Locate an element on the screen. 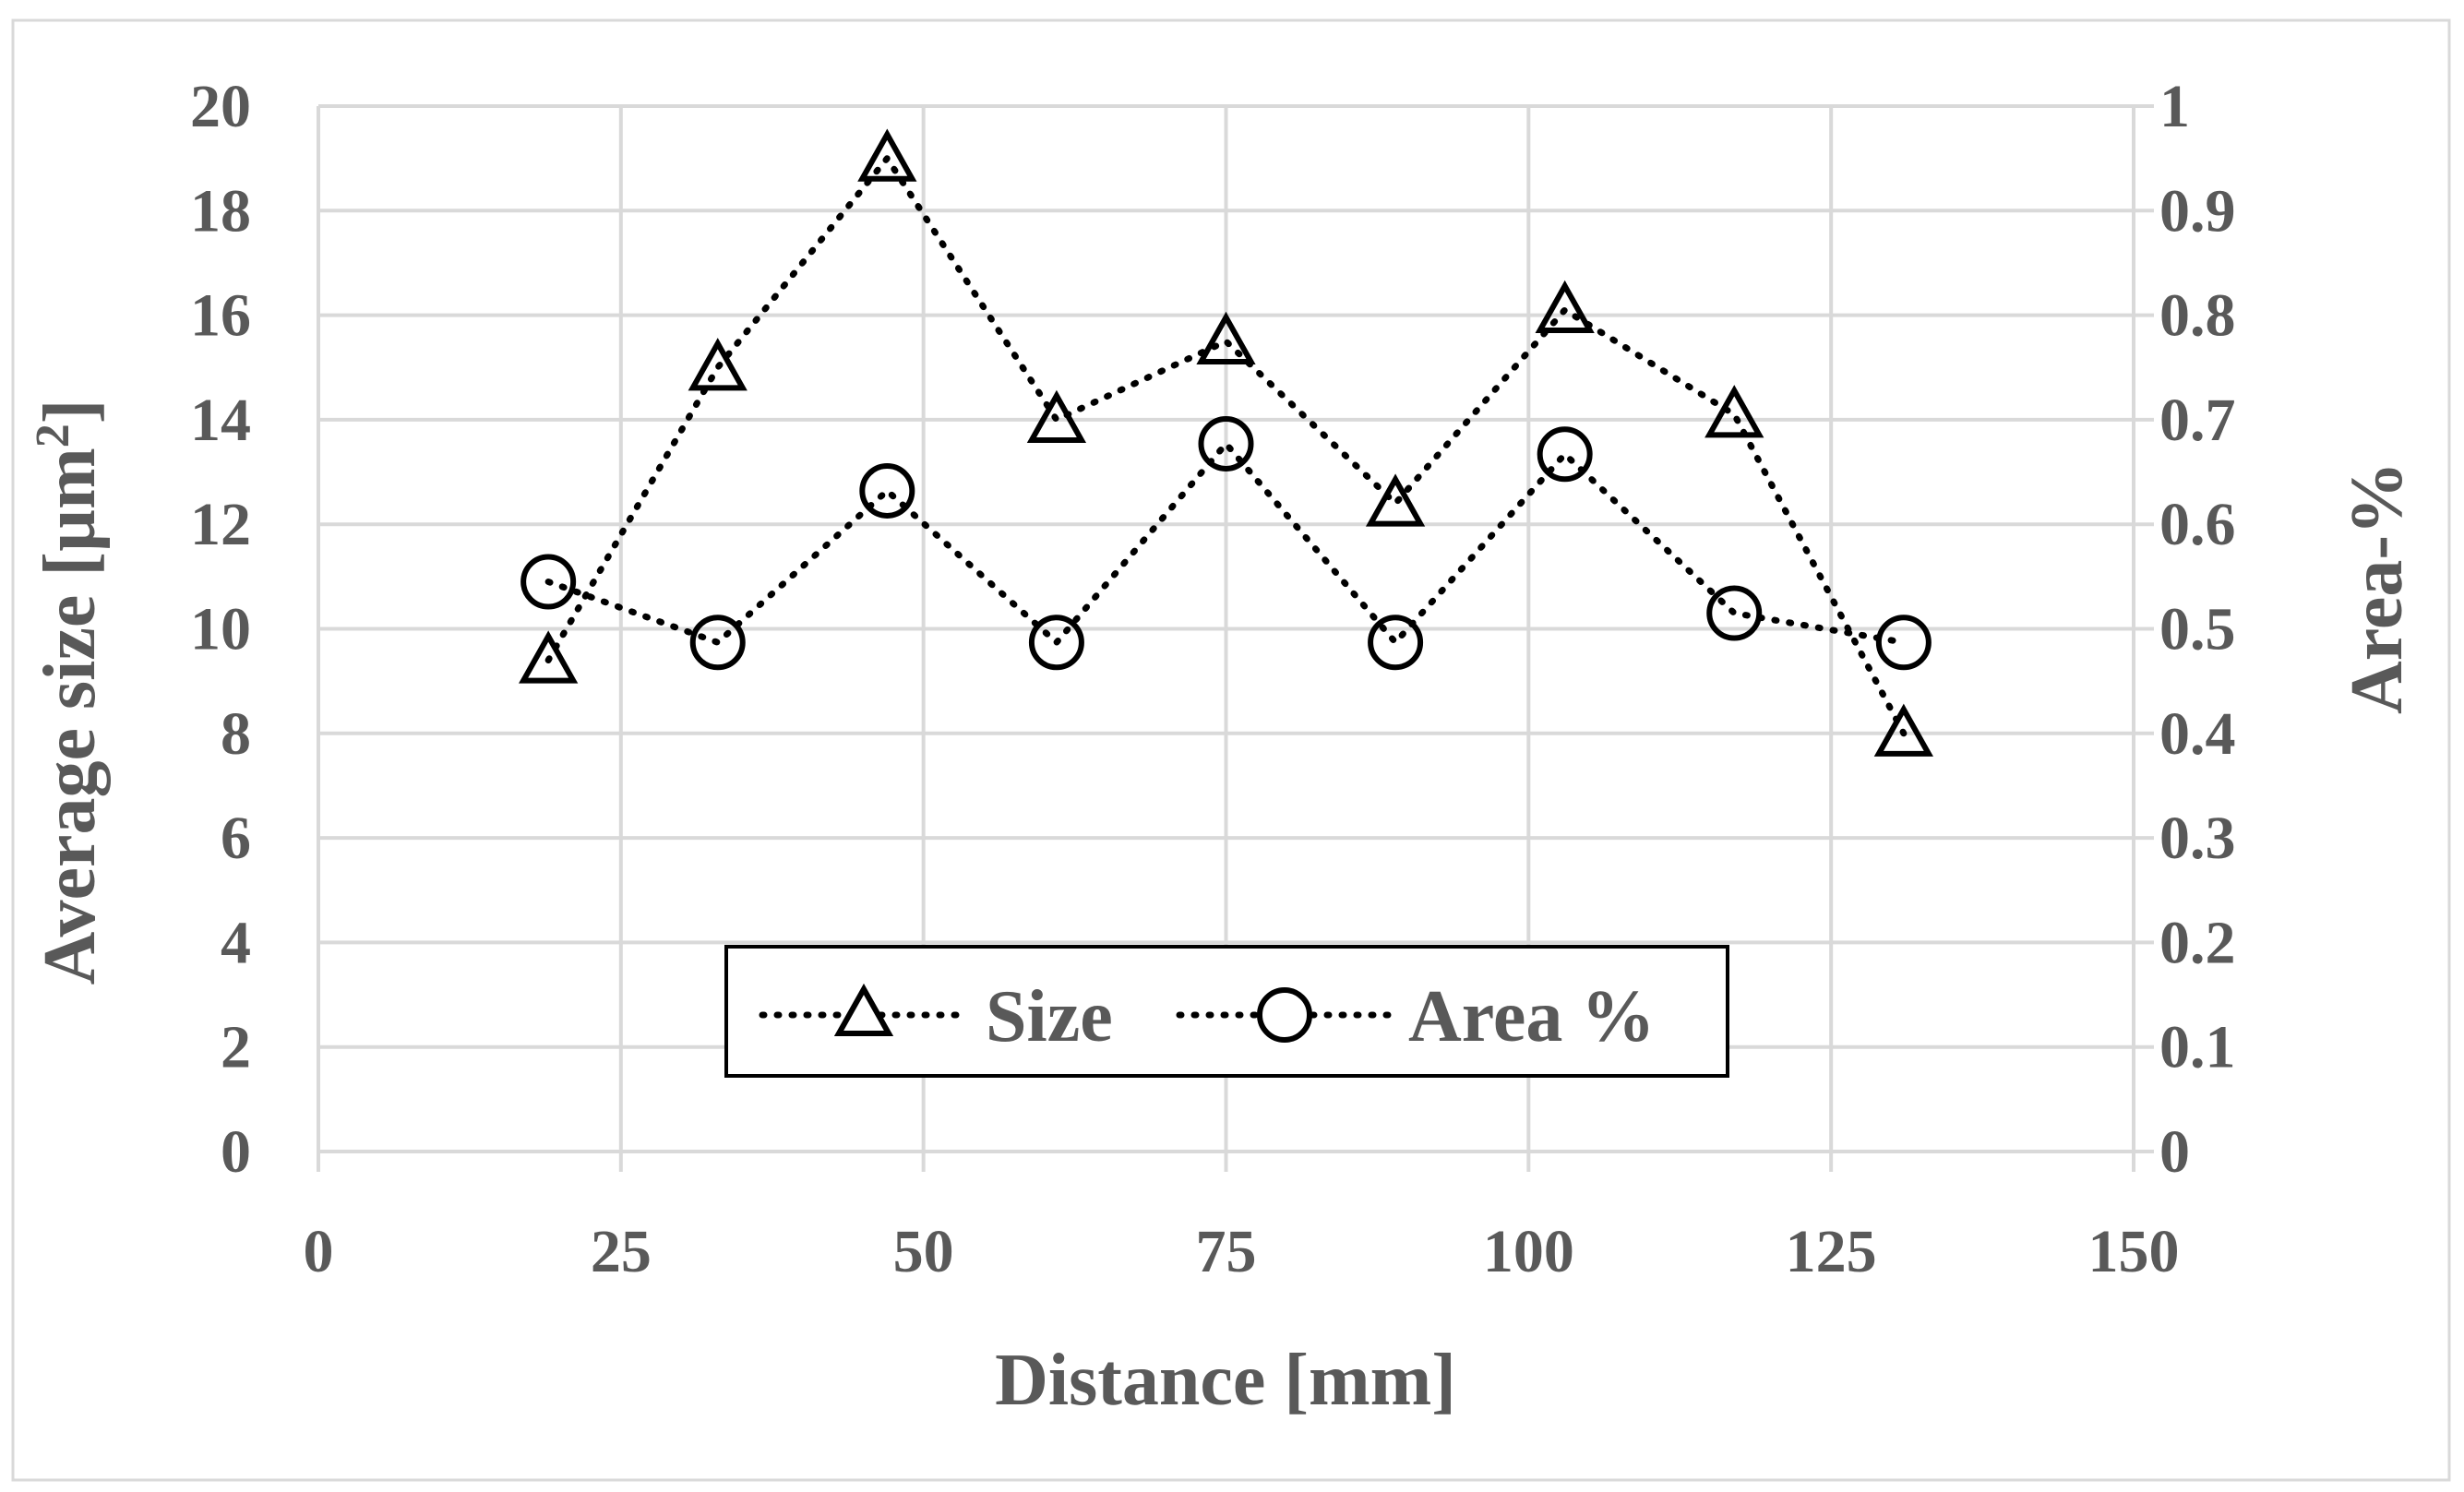  y2-tick-label: 0 is located at coordinates (2174, 1152).